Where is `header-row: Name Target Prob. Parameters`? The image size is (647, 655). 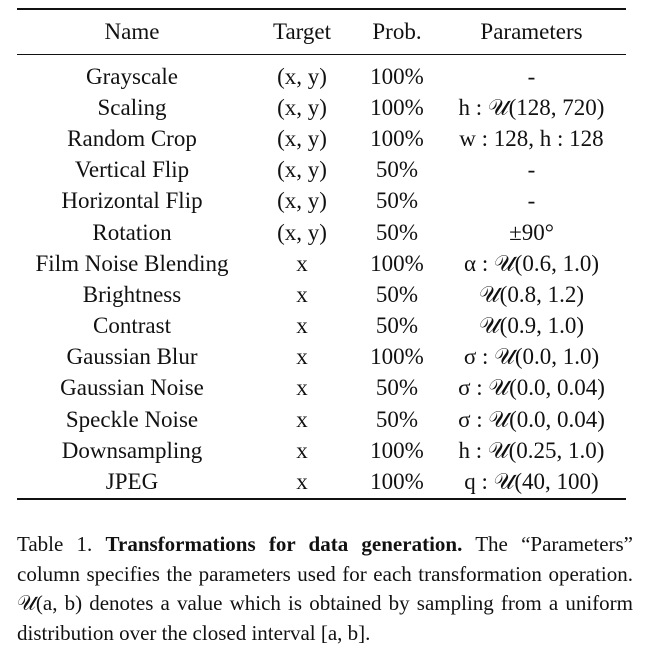 header-row: Name Target Prob. Parameters is located at coordinates (321, 32).